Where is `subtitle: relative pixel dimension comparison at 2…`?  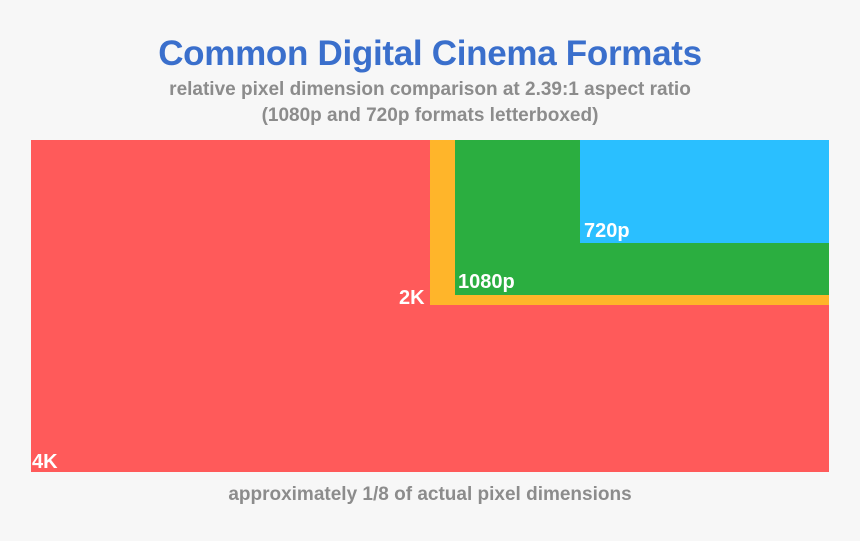
subtitle: relative pixel dimension comparison at 2… is located at coordinates (430, 89).